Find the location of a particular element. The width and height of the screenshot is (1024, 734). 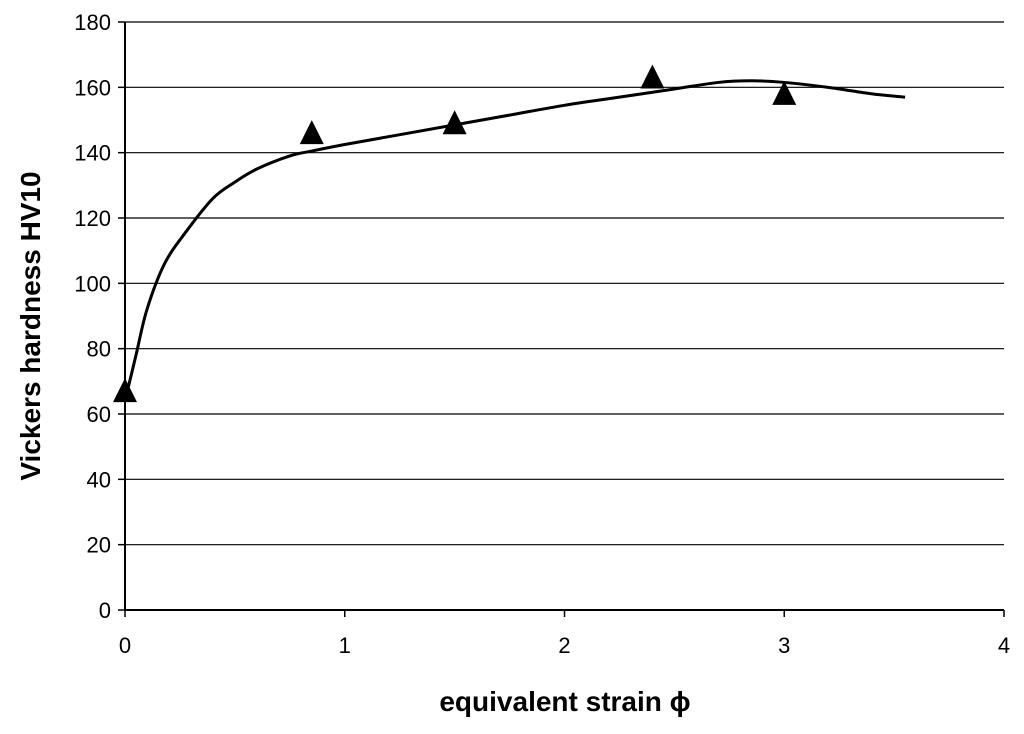

y-tick-label: 100 is located at coordinates (92, 283).